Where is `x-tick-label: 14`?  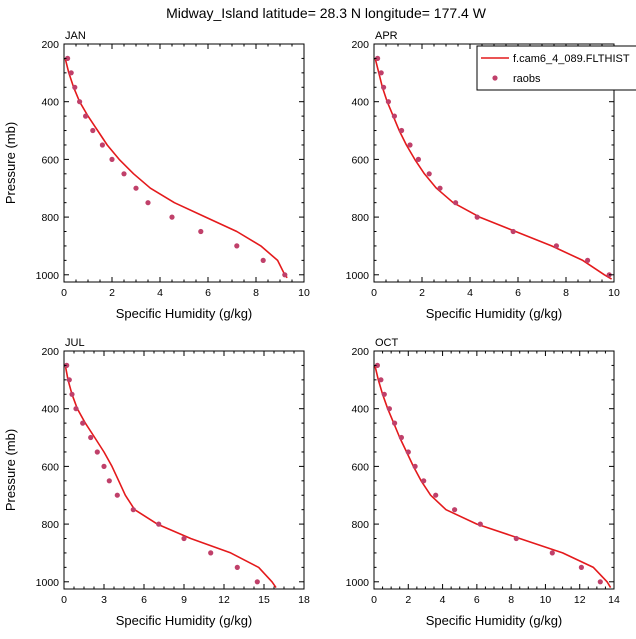
x-tick-label: 14 is located at coordinates (614, 600).